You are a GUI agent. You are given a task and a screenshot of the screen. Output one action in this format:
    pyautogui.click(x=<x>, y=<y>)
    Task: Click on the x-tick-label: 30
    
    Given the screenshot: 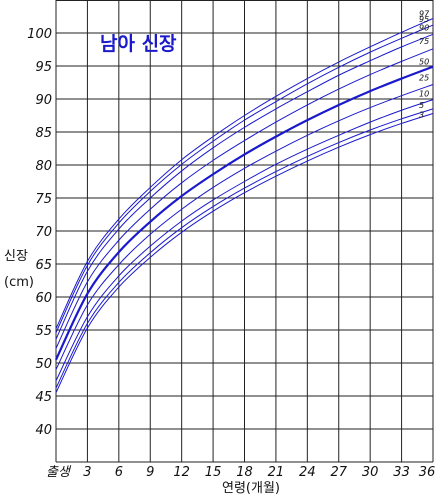 What is the action you would take?
    pyautogui.click(x=370, y=472)
    